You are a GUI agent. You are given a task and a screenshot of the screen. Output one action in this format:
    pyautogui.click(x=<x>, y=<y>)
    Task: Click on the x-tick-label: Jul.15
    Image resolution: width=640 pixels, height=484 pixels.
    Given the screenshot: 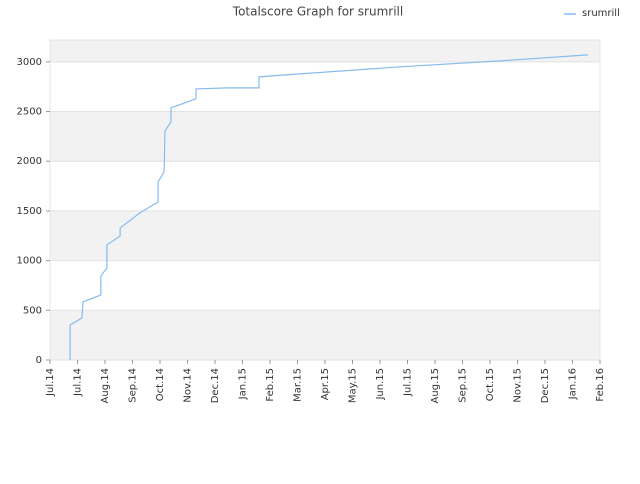 What is the action you would take?
    pyautogui.click(x=408, y=382)
    